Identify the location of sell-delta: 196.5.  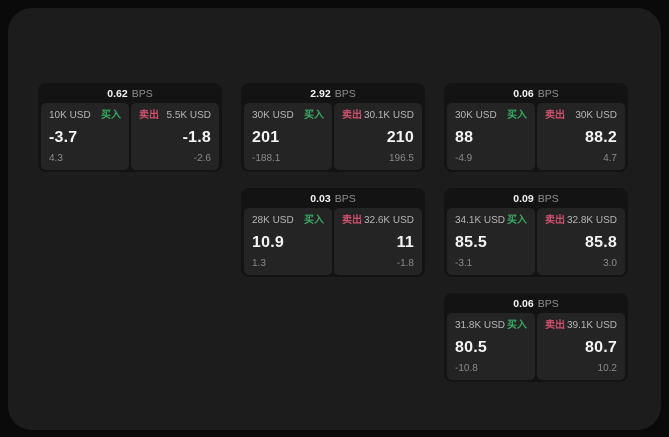
(401, 158).